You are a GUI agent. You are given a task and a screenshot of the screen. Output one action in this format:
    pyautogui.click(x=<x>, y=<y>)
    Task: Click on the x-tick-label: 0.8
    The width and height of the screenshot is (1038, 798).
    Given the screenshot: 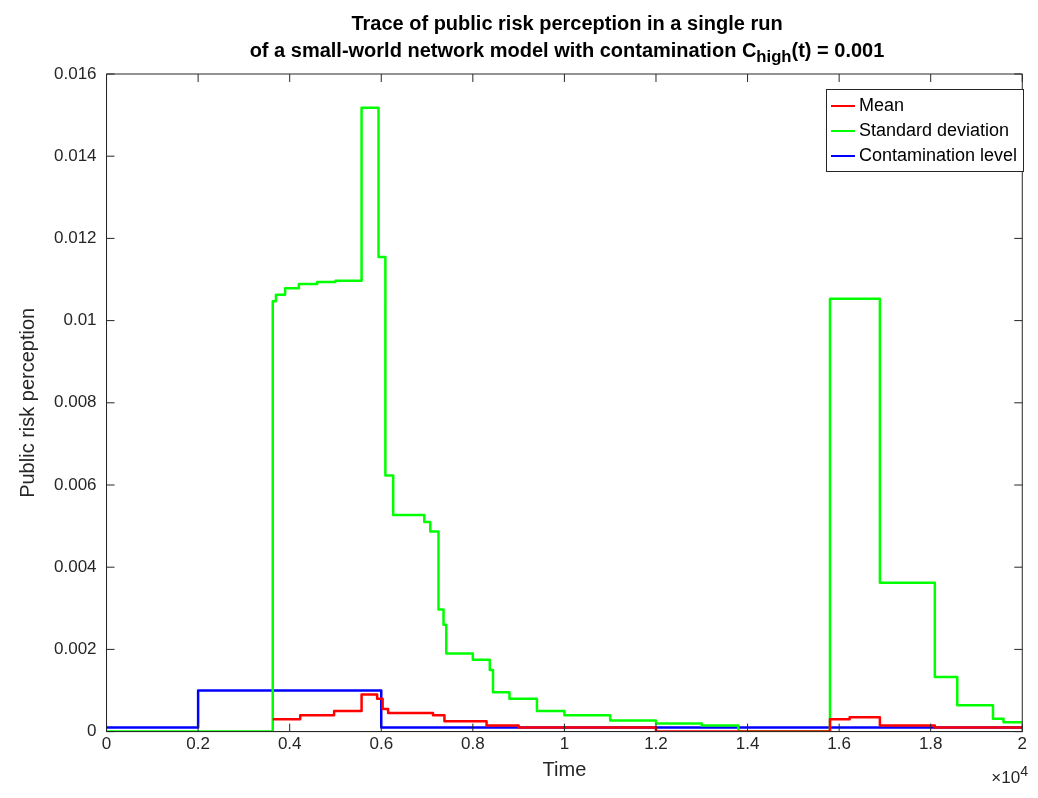 What is the action you would take?
    pyautogui.click(x=473, y=744)
    